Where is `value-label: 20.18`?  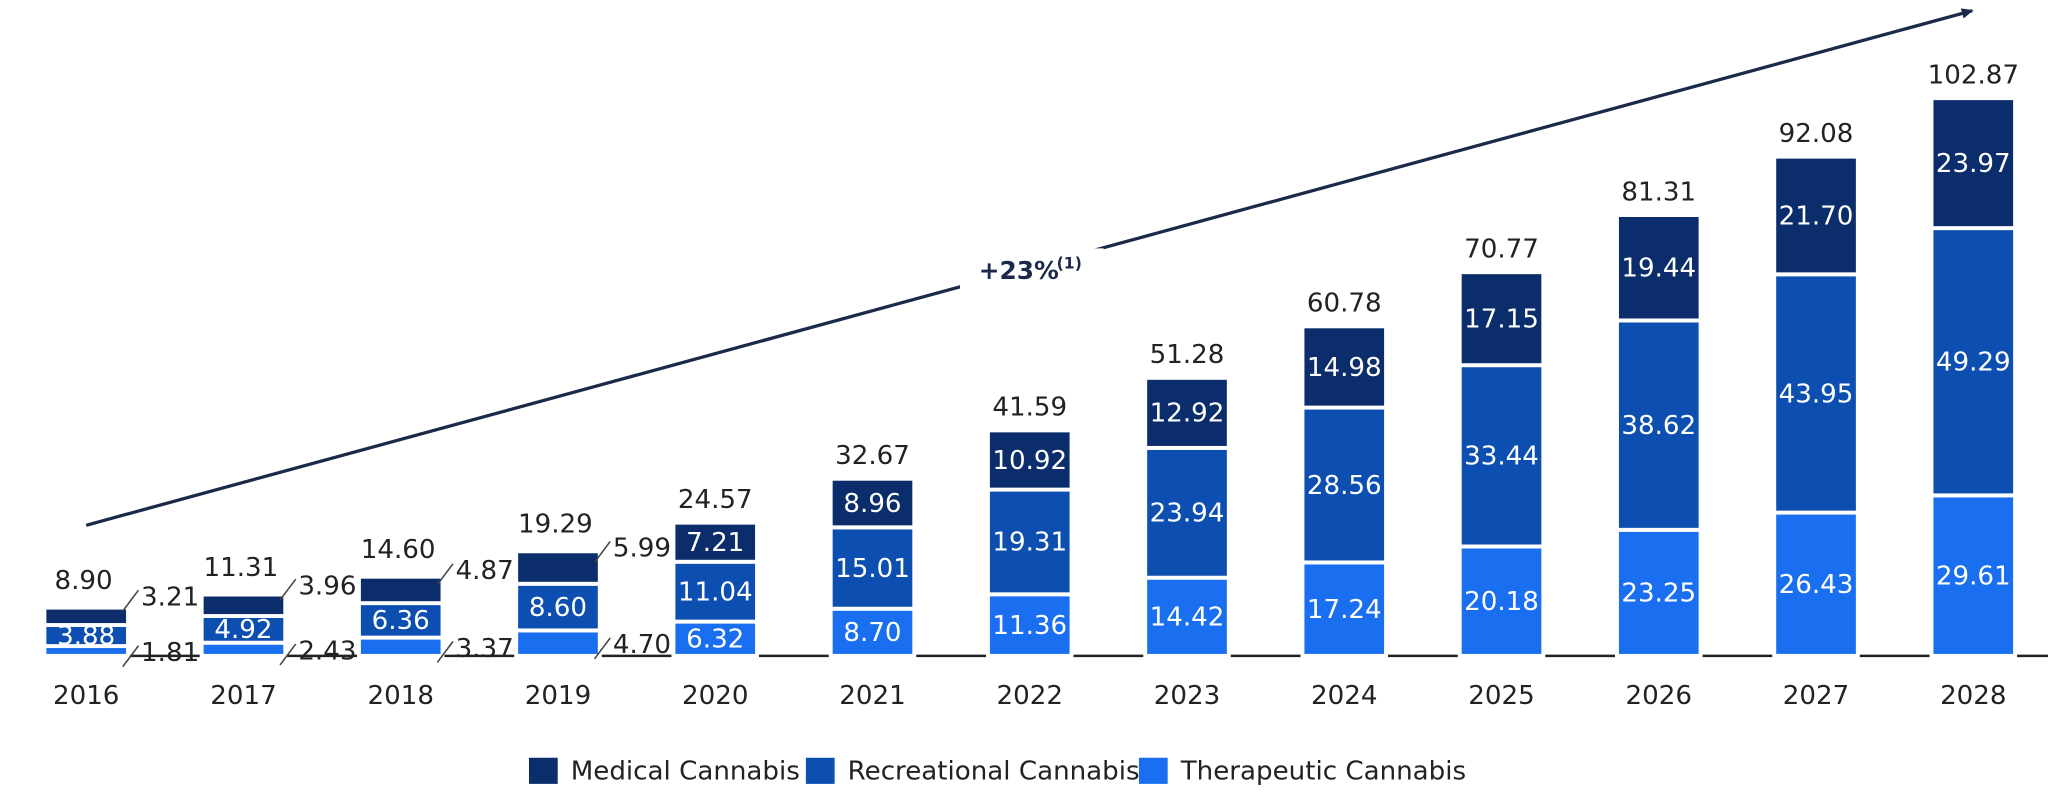 value-label: 20.18 is located at coordinates (1501, 602).